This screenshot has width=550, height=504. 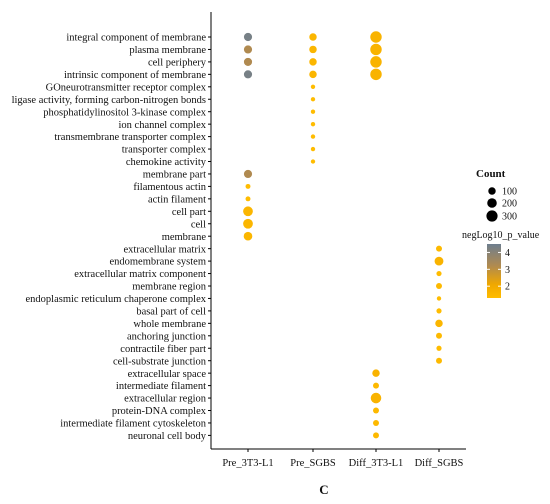 What do you see at coordinates (163, 349) in the screenshot?
I see `y-tick-label: contractile fiber part` at bounding box center [163, 349].